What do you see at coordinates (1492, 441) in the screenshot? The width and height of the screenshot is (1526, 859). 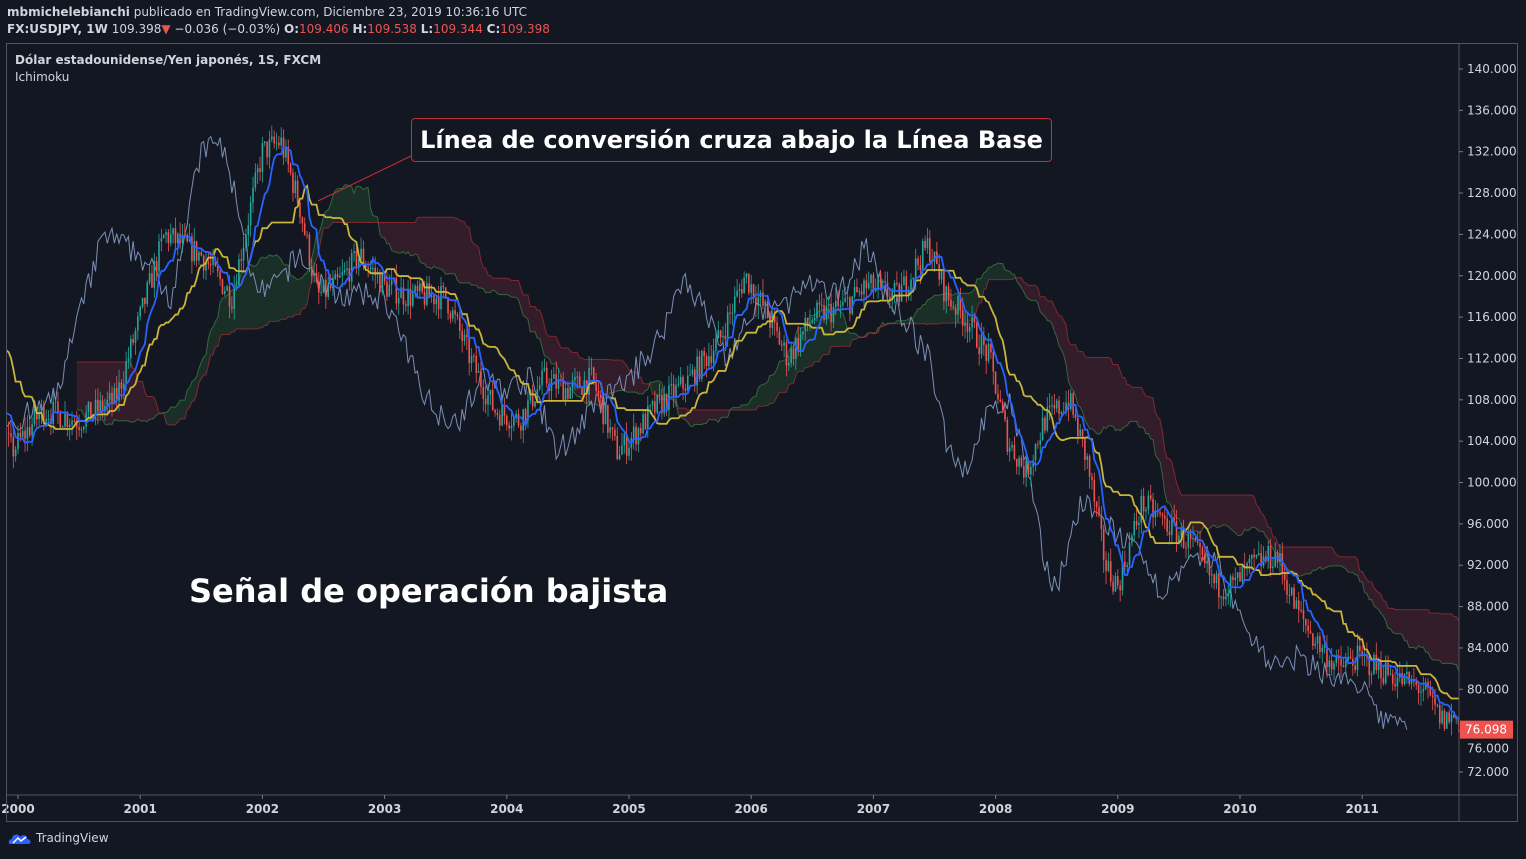 I see `price-tick-label: 104.000` at bounding box center [1492, 441].